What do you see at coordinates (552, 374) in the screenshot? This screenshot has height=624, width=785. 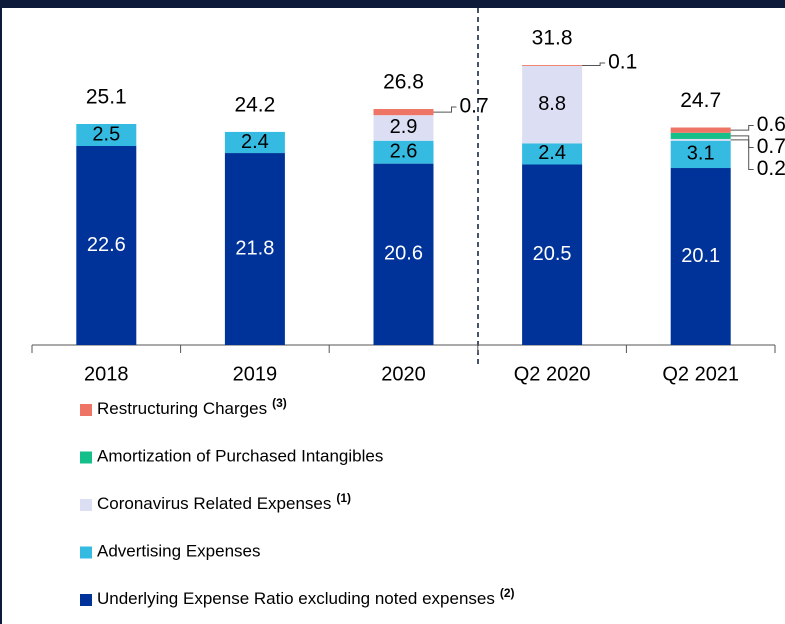 I see `x-tick-label: Q2 2020` at bounding box center [552, 374].